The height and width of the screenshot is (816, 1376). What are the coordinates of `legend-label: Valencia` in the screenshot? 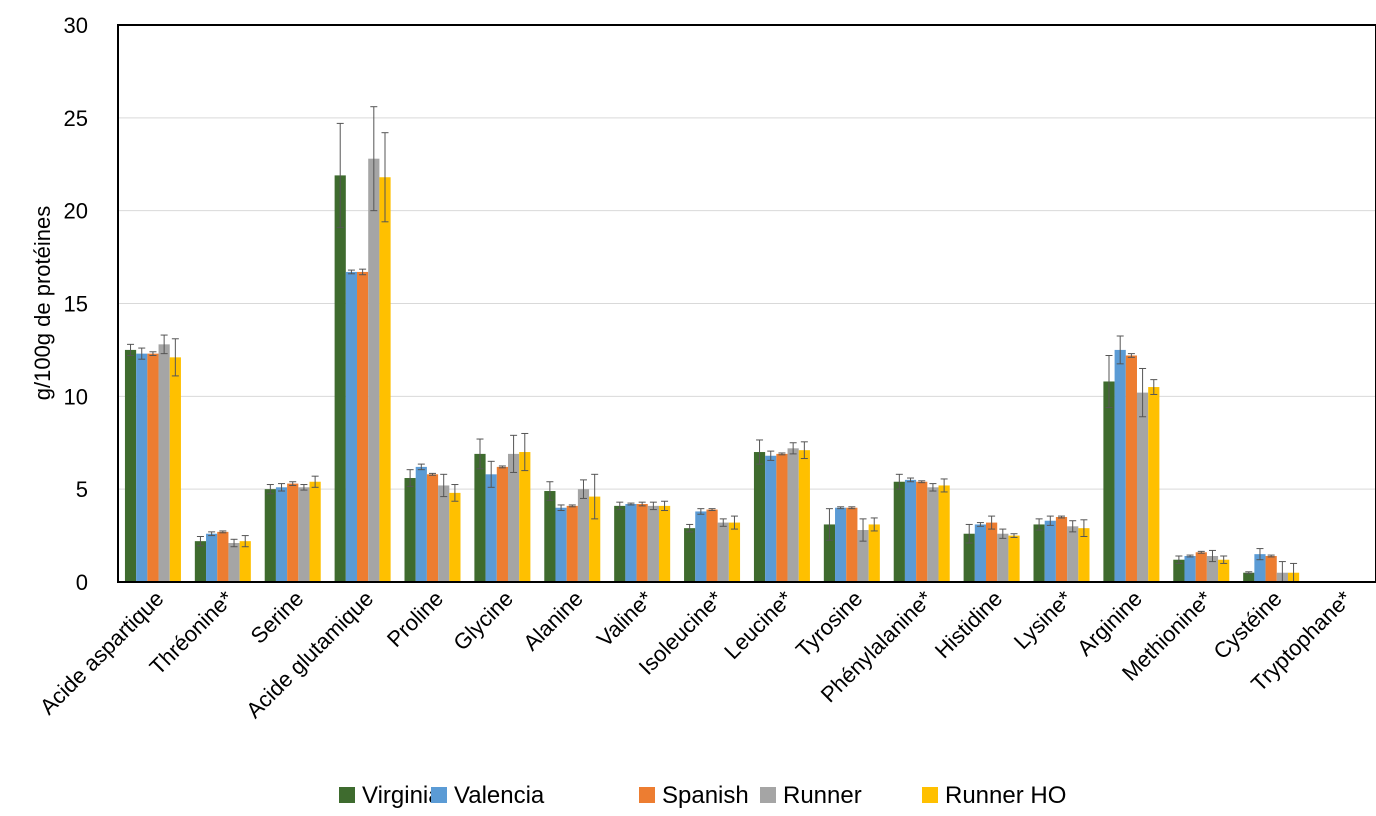 It's located at (499, 795).